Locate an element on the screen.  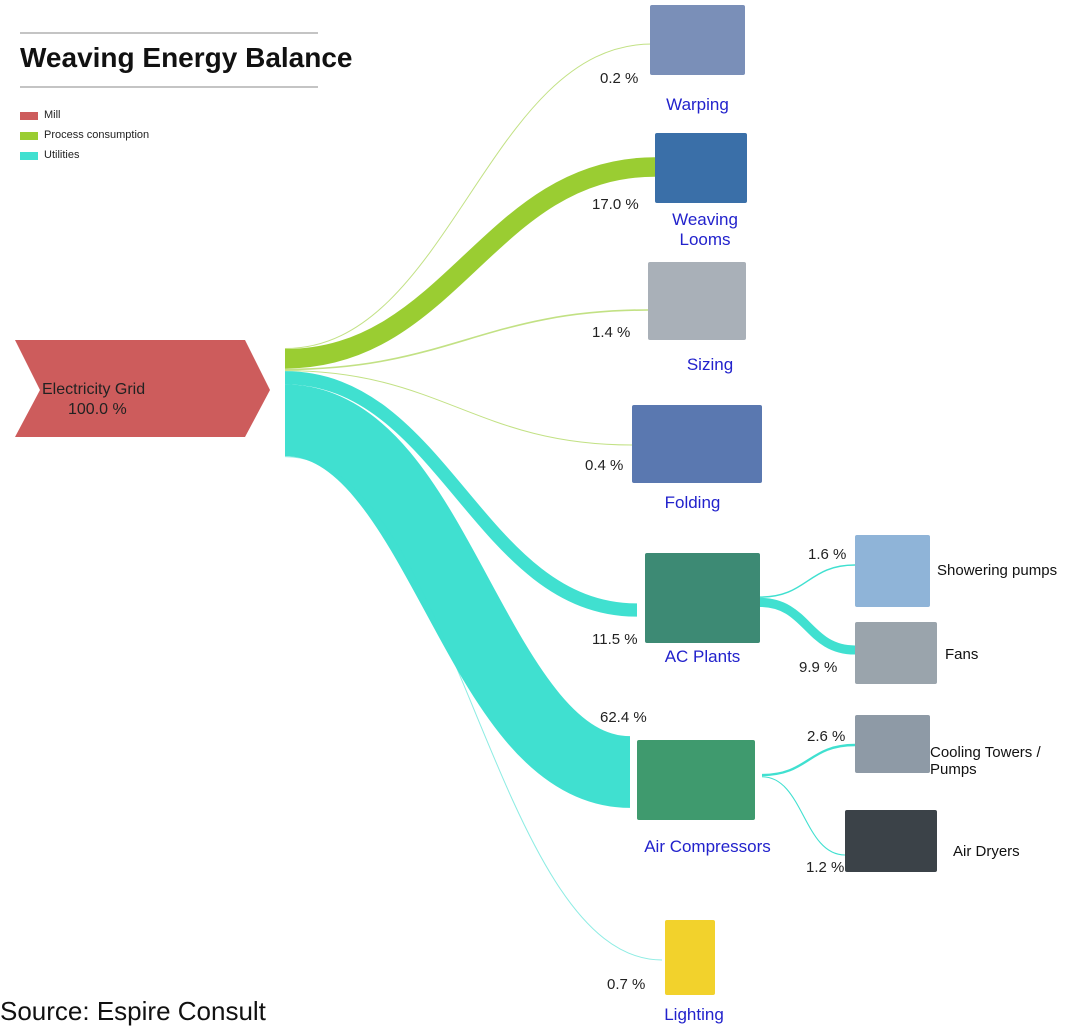
legend-label: Utilities is located at coordinates (62, 155).